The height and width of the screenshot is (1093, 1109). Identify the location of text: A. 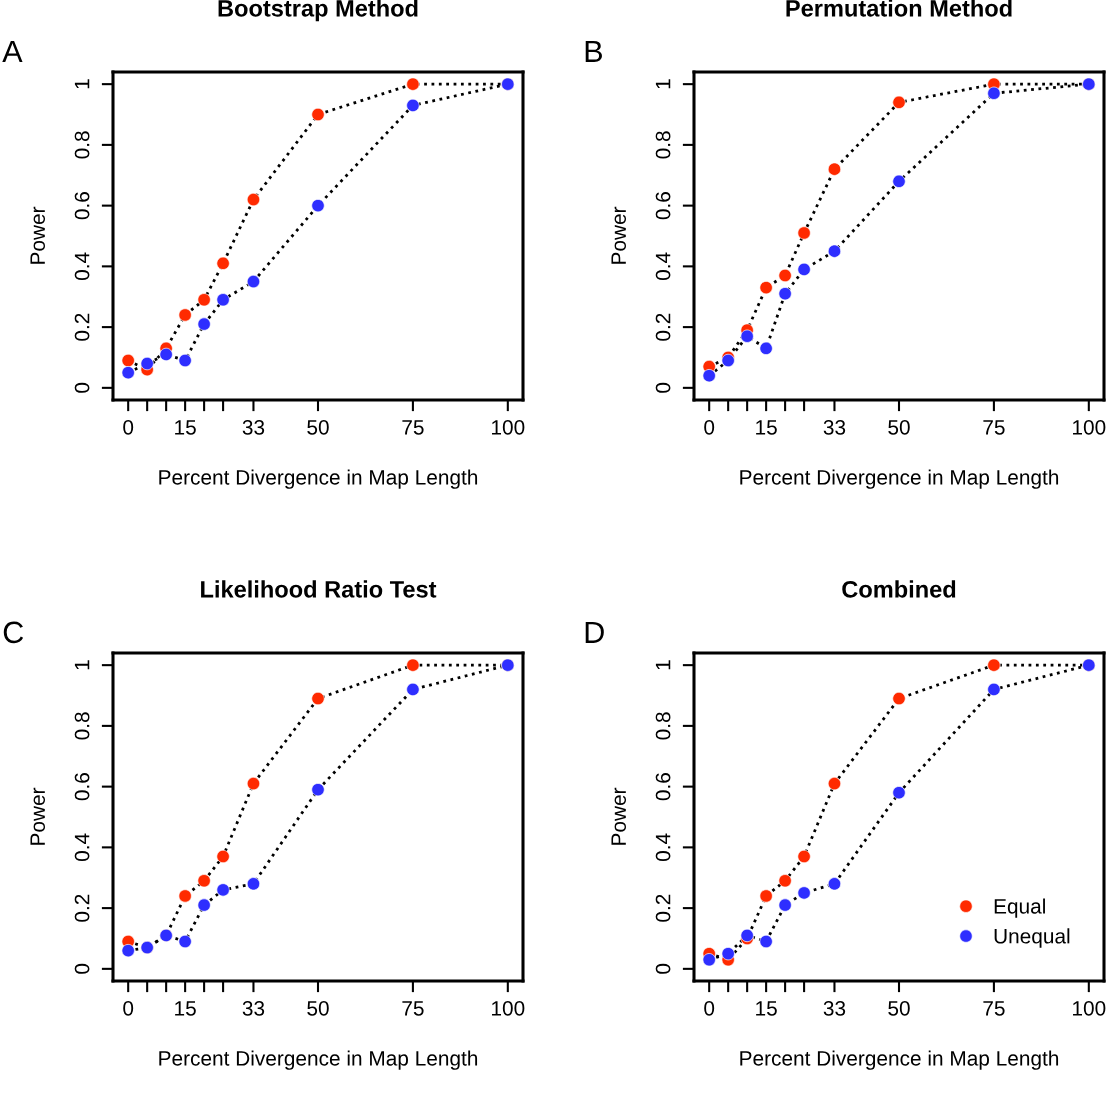
(12, 51).